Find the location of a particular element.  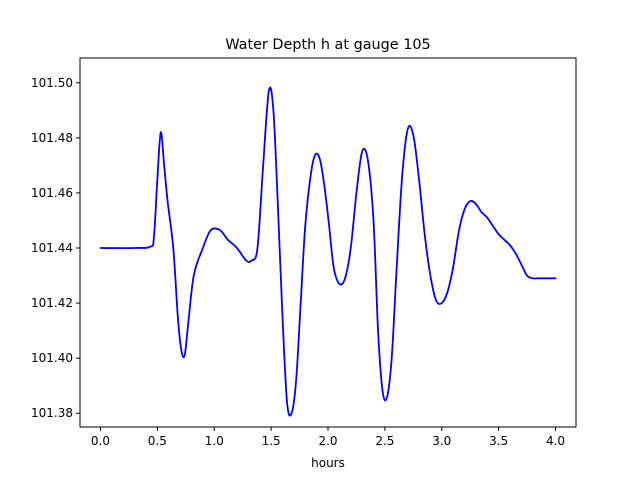

x-axis: 0.0 0.5 1.0 1.5 2.0 2.5 3.0 3.5 4.0 is located at coordinates (328, 437).